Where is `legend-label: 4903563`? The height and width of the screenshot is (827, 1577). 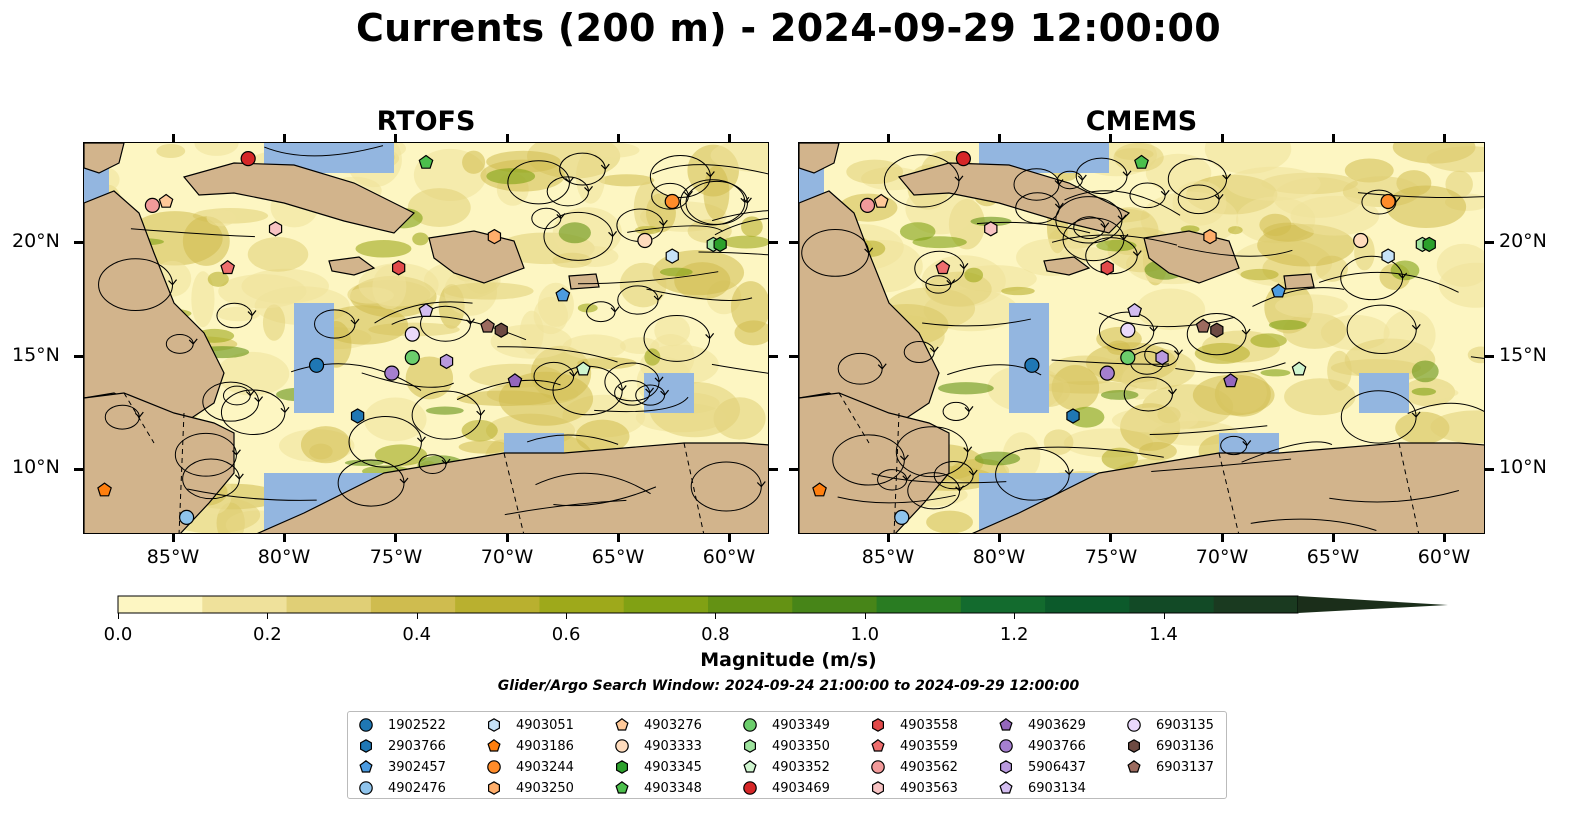
legend-label: 4903563 is located at coordinates (929, 788).